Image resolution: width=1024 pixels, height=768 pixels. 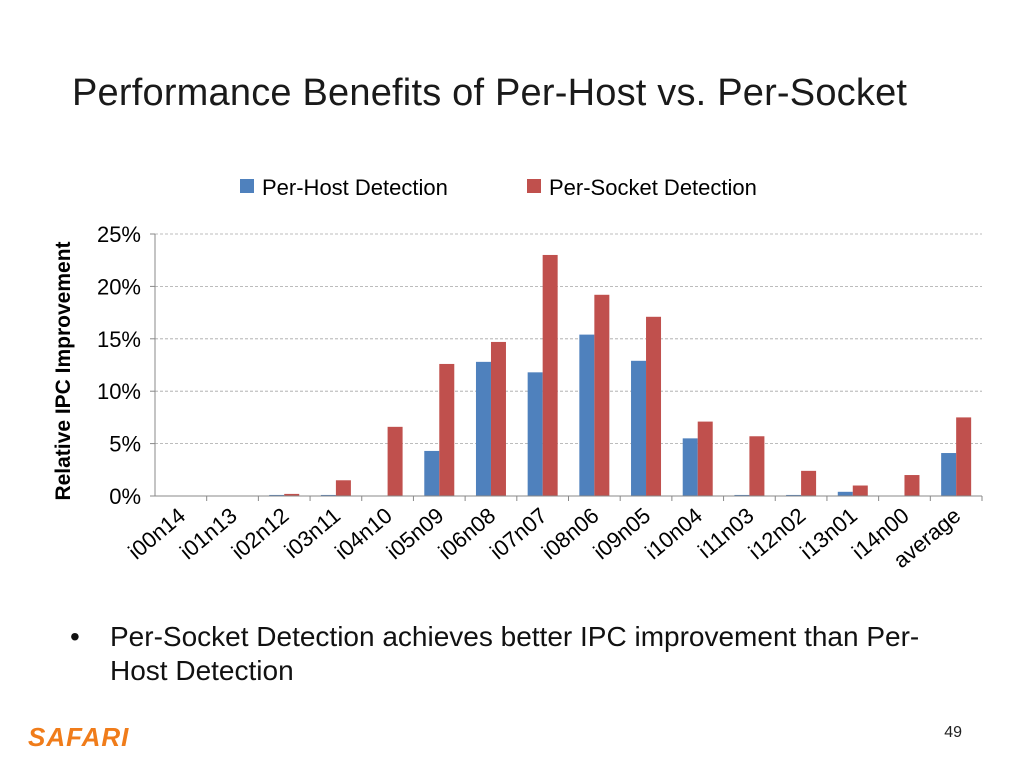 I want to click on y-tick-label: 20%, so click(x=119, y=286).